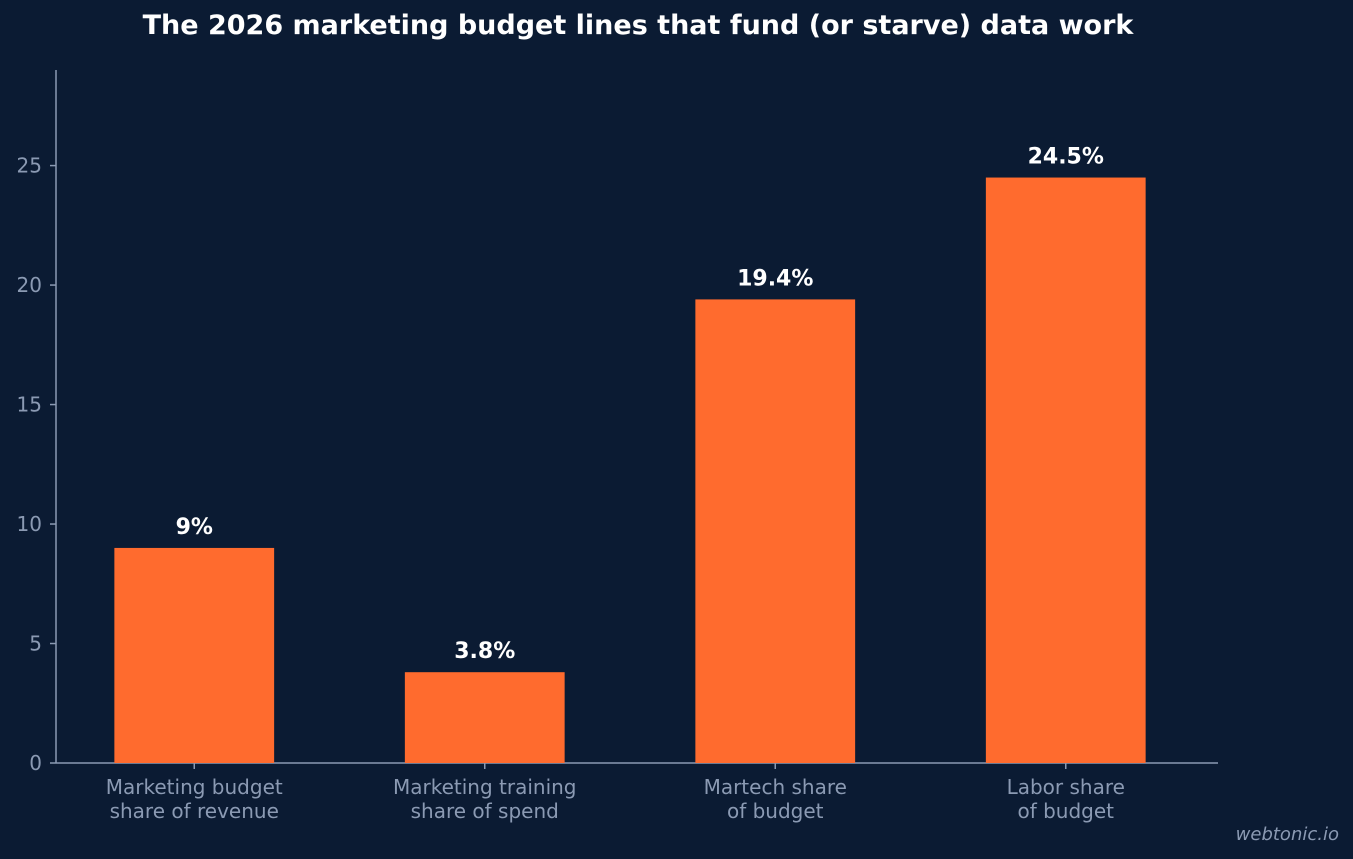  Describe the element at coordinates (194, 787) in the screenshot. I see `x-tick-label: Marketing budget` at that location.